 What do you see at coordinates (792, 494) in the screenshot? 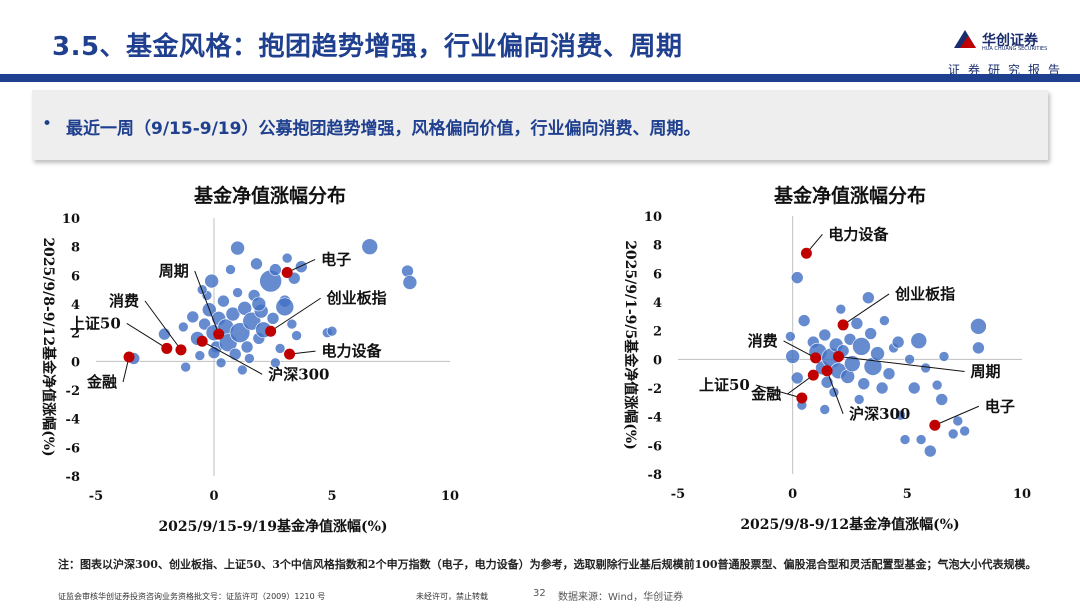
I see `x-tick-label: 0` at bounding box center [792, 494].